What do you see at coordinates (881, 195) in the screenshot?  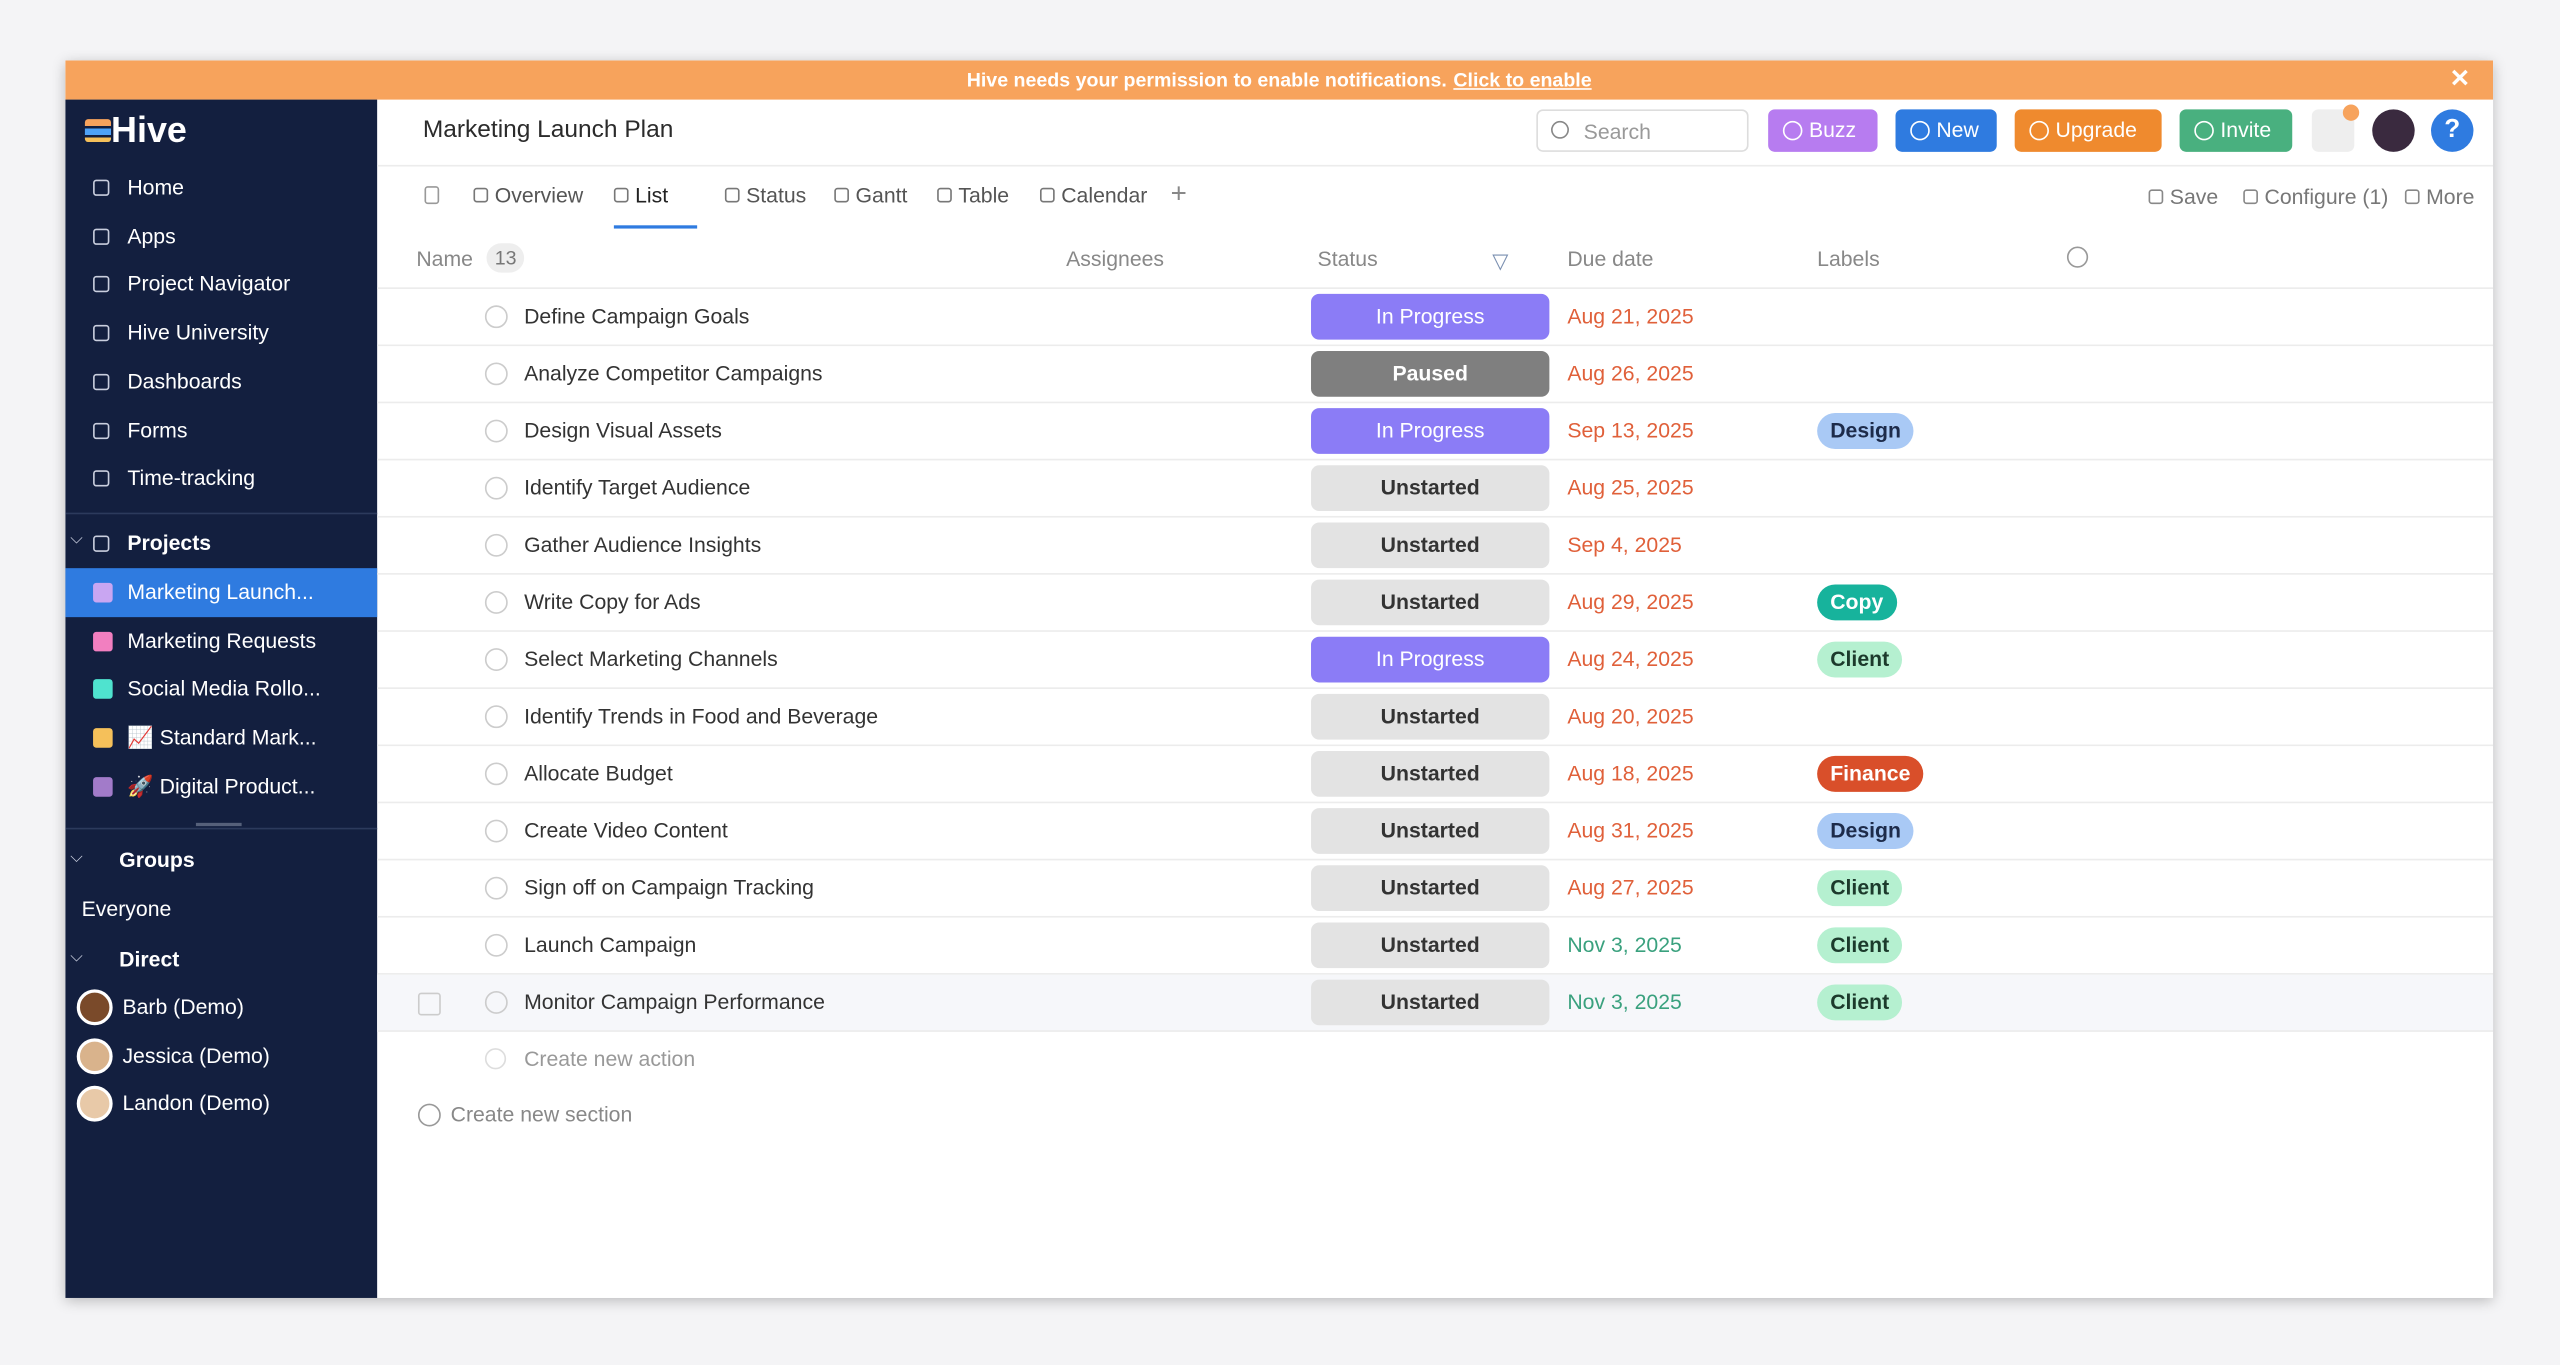 I see `tab: Gantt` at bounding box center [881, 195].